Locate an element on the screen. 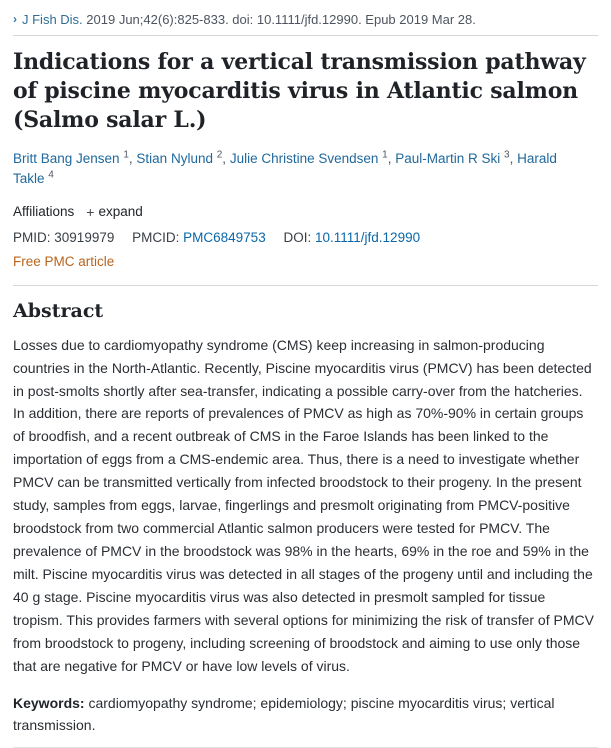  expand-affiliations-button: + expand is located at coordinates (114, 212).